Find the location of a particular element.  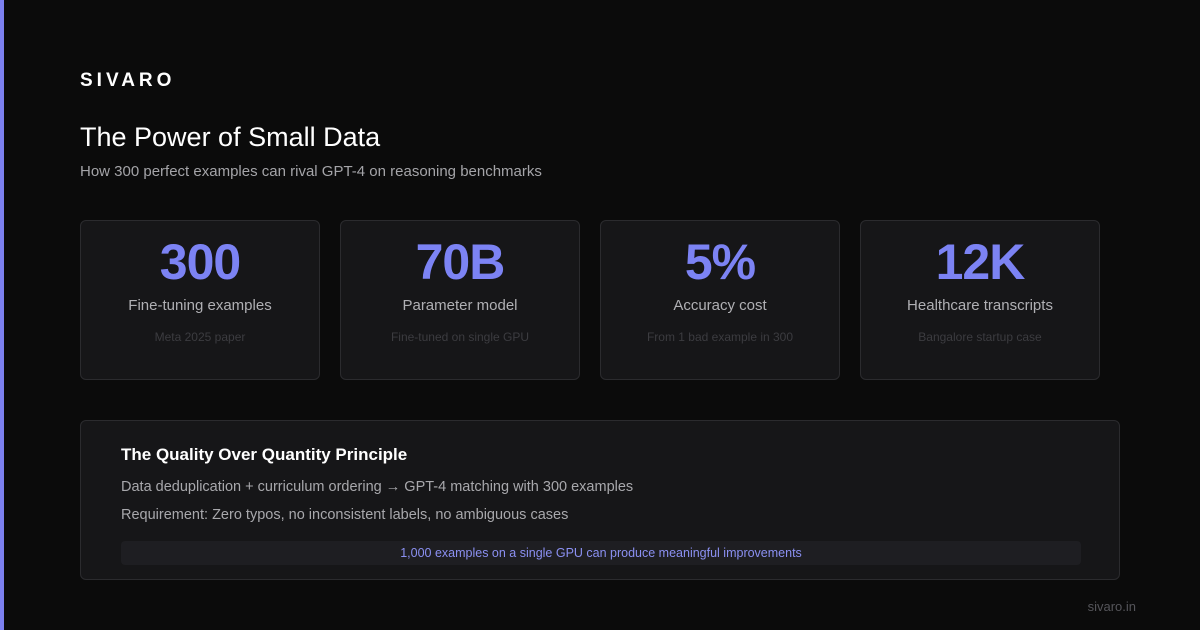

stat-card: 5% Accuracy cost From 1 bad example in 300 is located at coordinates (720, 300).